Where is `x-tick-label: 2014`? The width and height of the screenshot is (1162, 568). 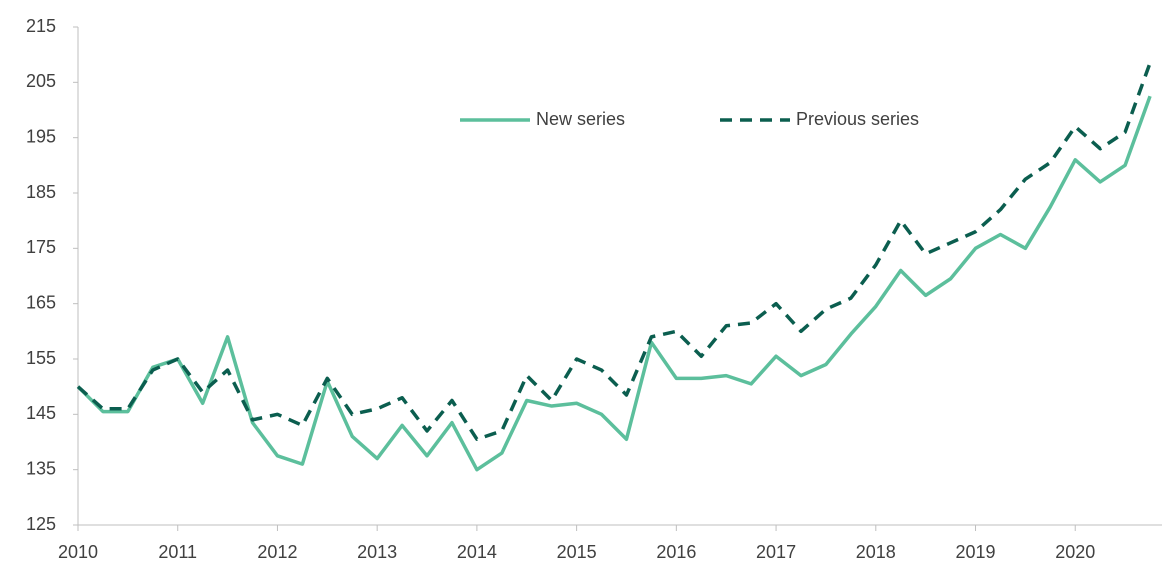 x-tick-label: 2014 is located at coordinates (477, 552).